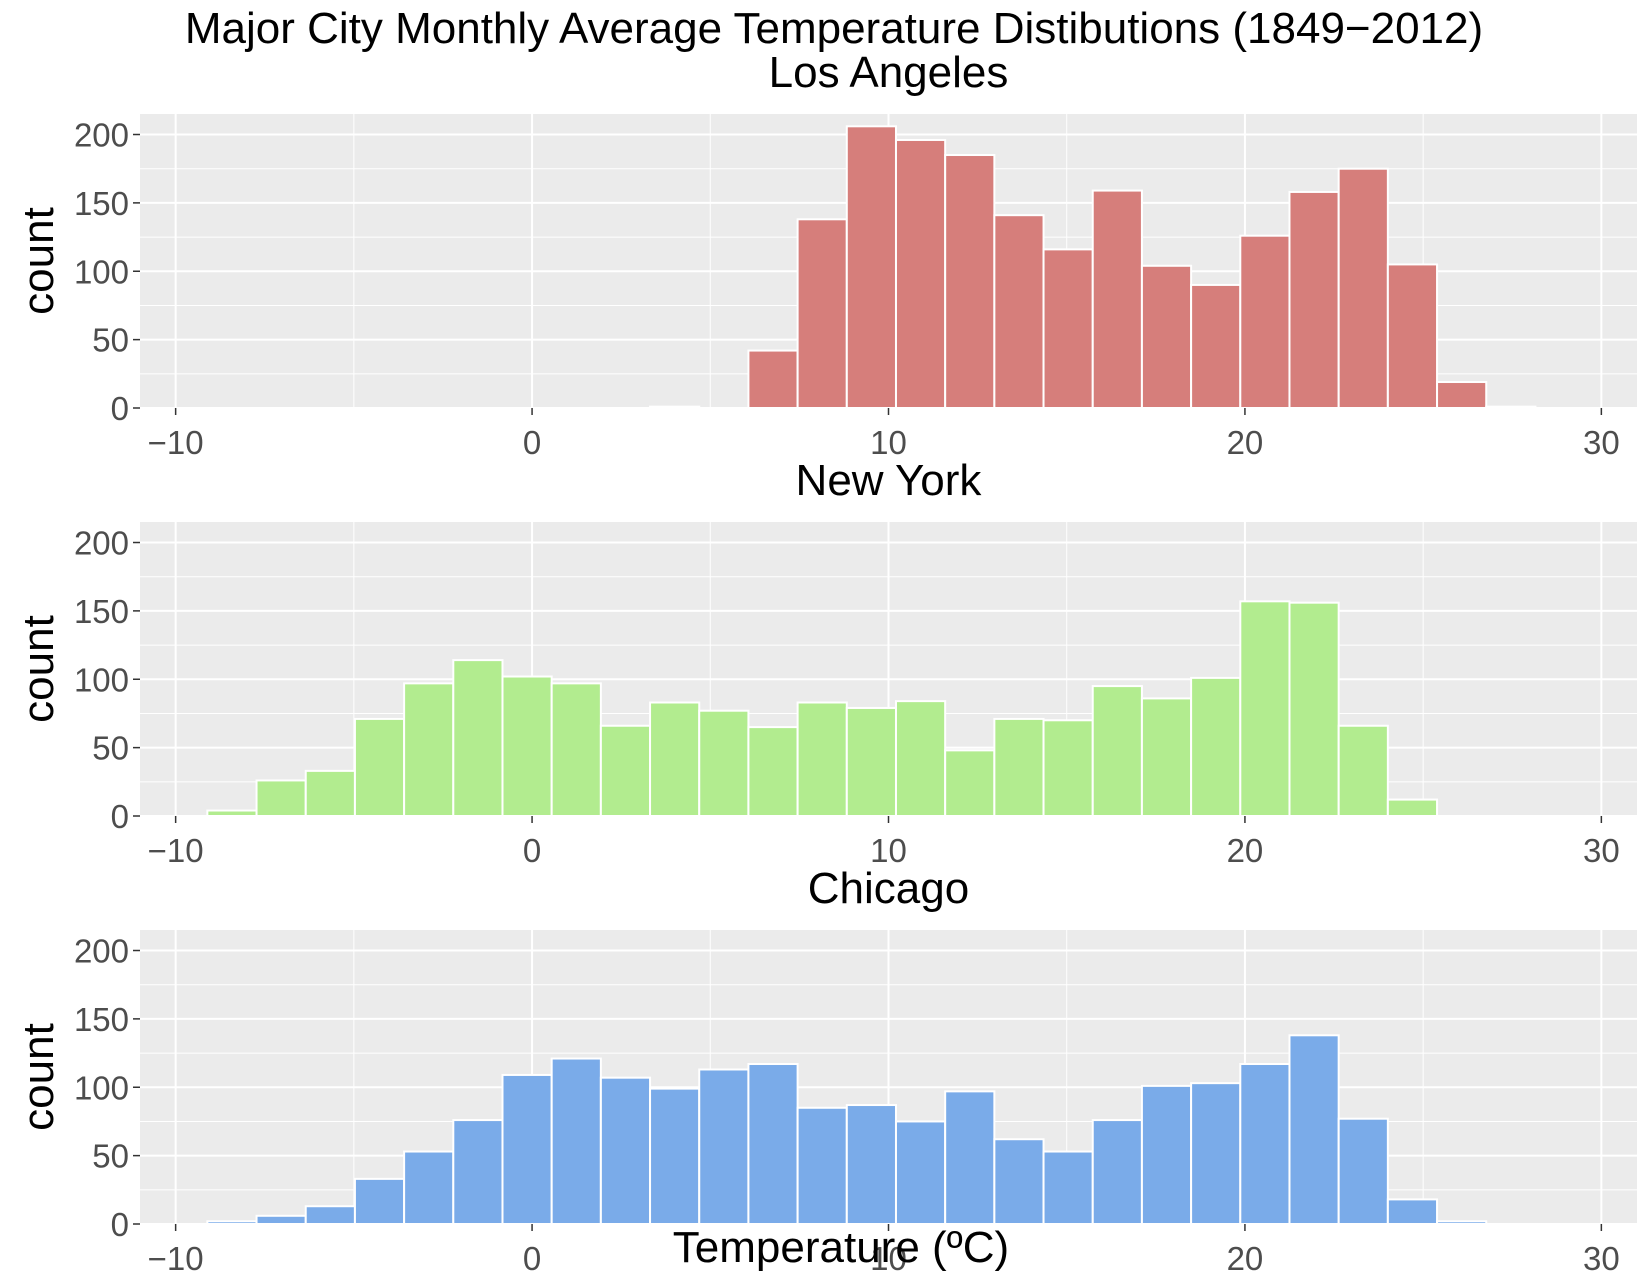  Describe the element at coordinates (889, 480) in the screenshot. I see `panel-title: New York` at that location.